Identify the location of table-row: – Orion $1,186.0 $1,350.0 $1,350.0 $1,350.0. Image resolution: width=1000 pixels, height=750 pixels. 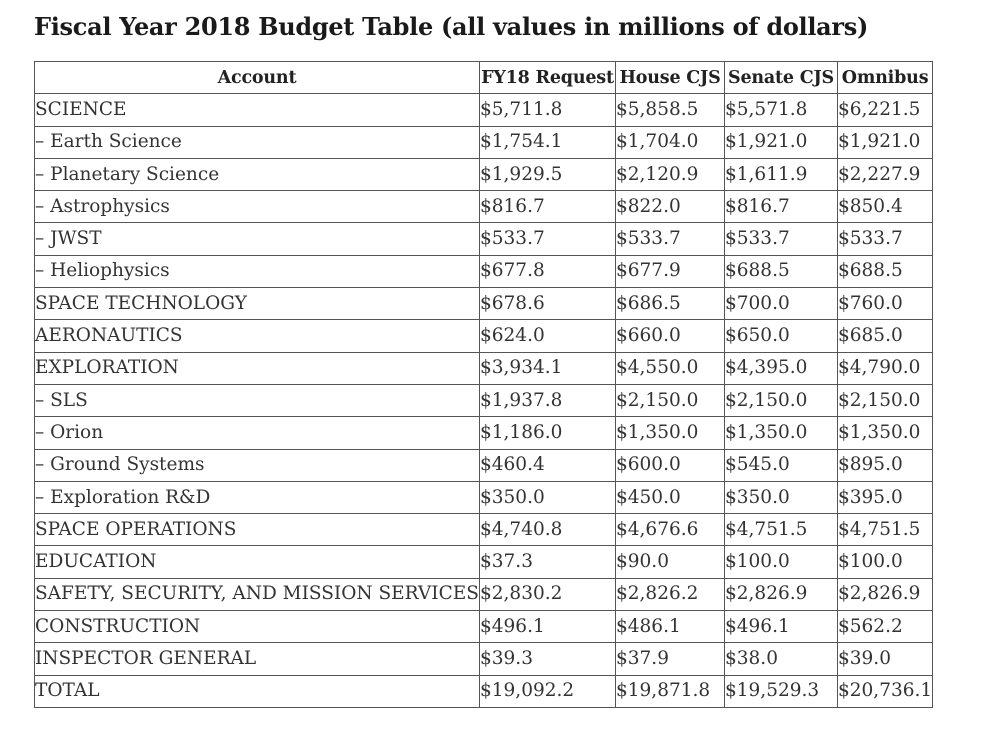
(484, 433).